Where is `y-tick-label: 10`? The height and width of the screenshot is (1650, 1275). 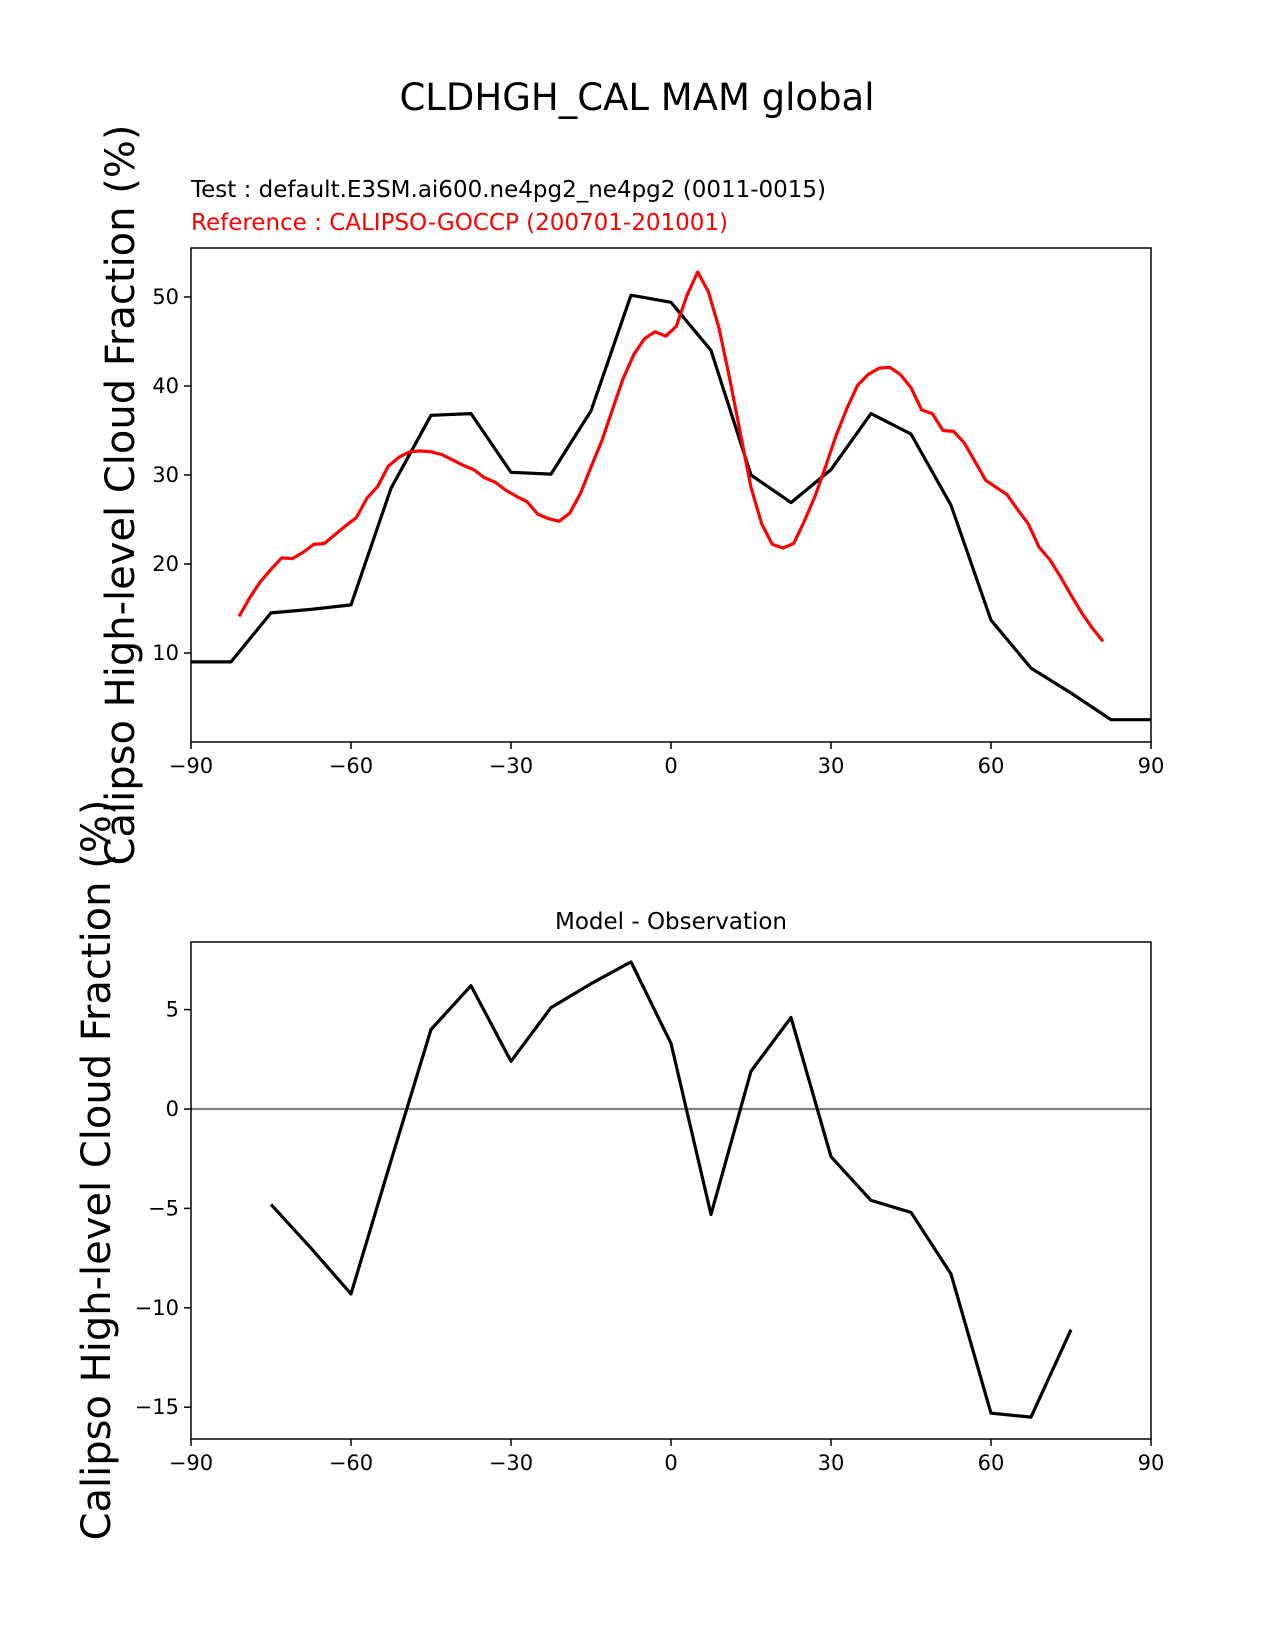
y-tick-label: 10 is located at coordinates (165, 653).